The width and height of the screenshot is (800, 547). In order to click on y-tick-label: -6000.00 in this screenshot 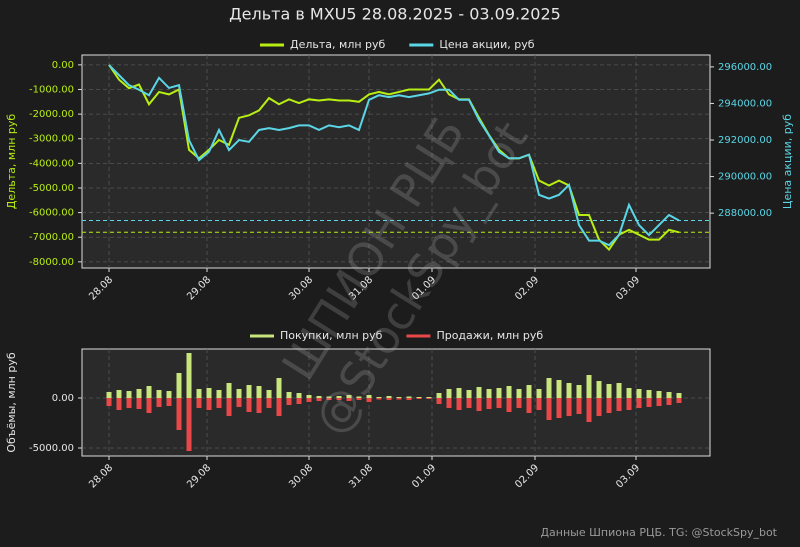, I will do `click(51, 213)`.